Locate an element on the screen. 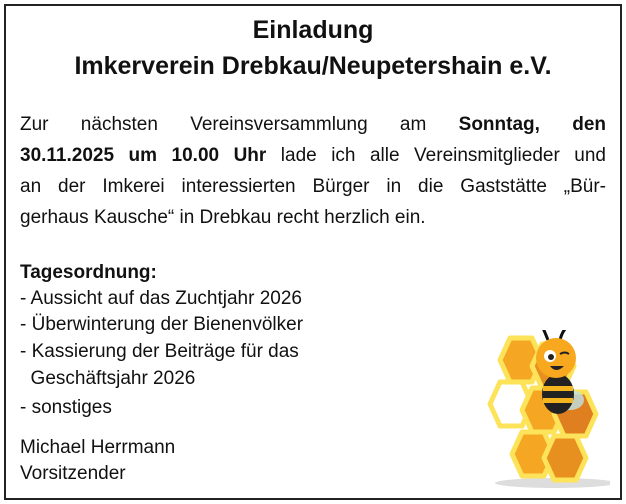 The image size is (626, 504). agenda-item: Geschäftsjahr 2026 is located at coordinates (108, 378).